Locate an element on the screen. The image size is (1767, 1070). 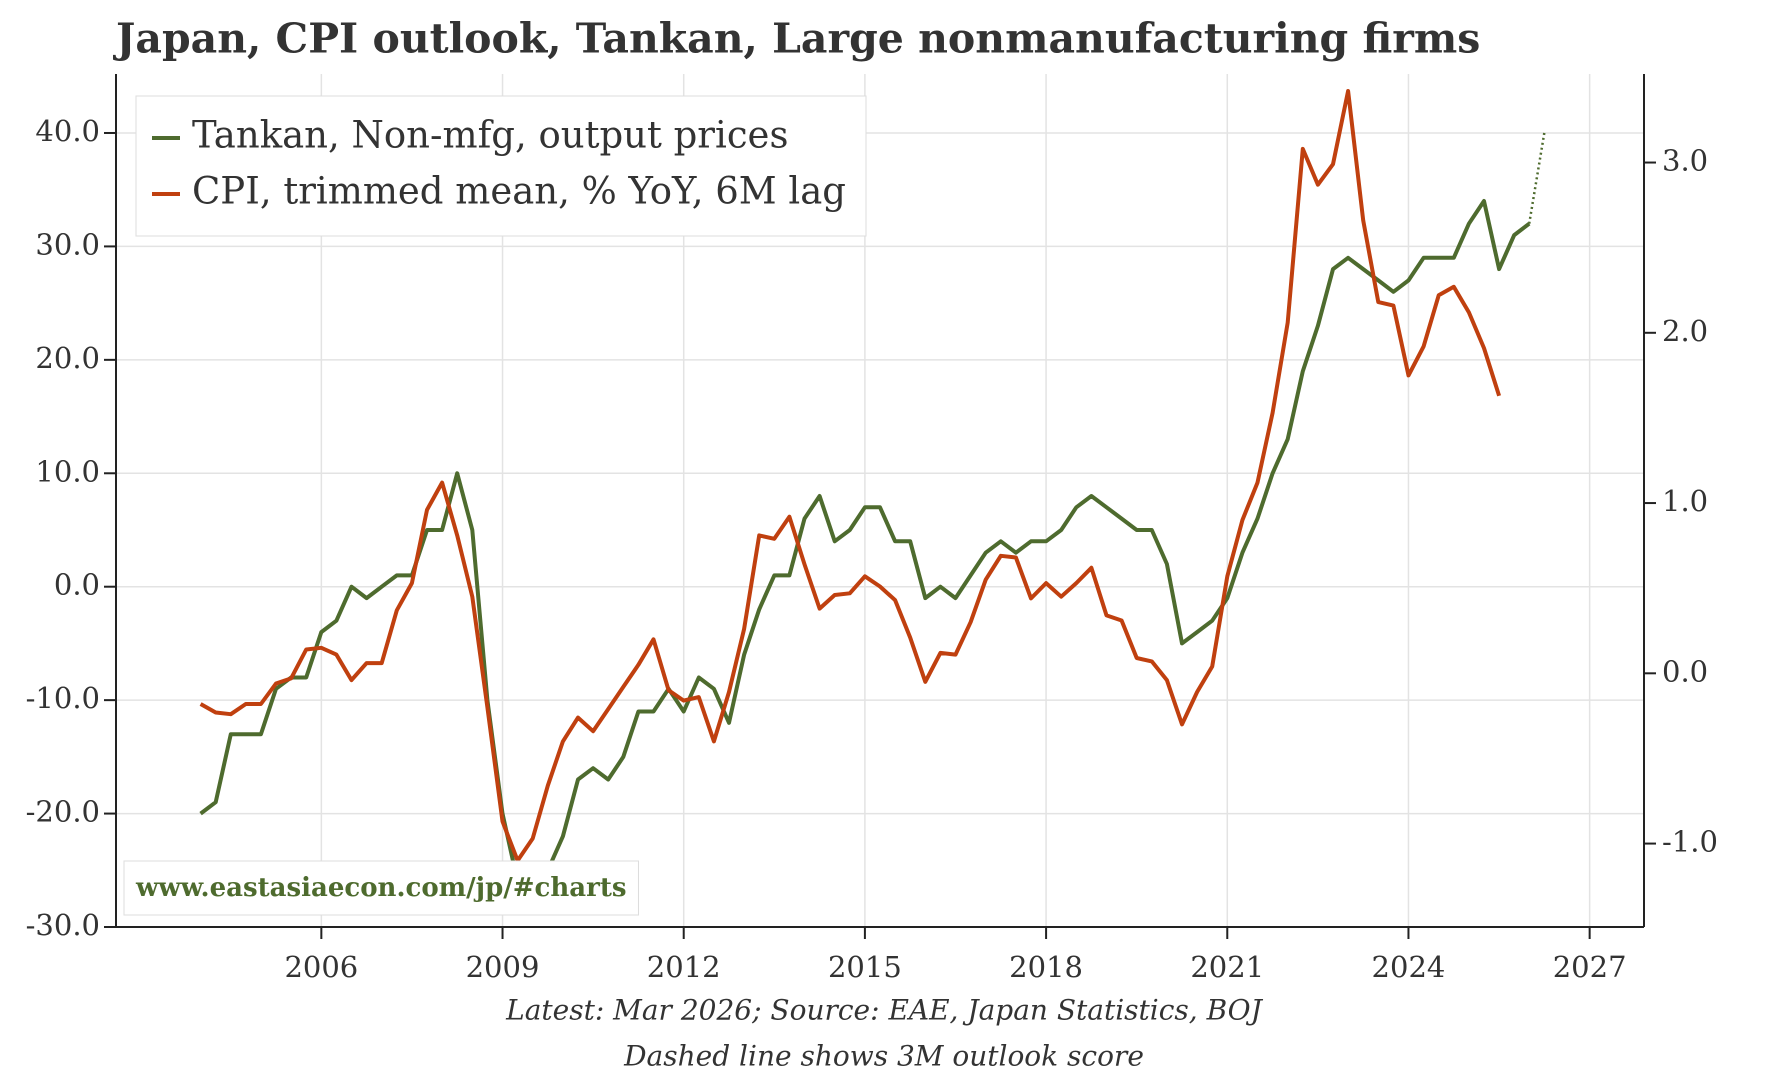
y-tick-label: -10.0 is located at coordinates (63, 698).